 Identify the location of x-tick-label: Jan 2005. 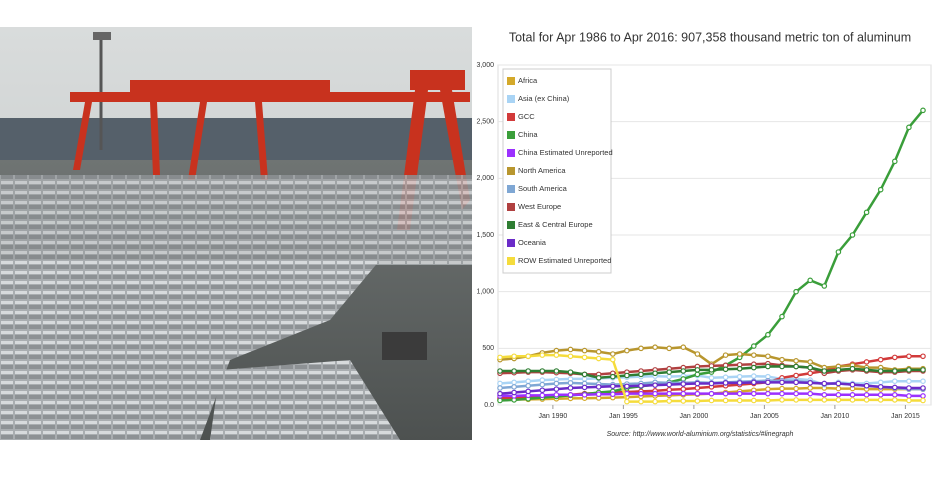
(764, 416).